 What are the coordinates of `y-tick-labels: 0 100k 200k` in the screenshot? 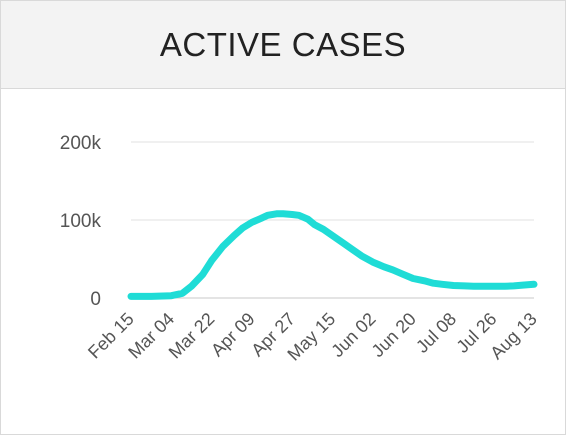 It's located at (81, 221).